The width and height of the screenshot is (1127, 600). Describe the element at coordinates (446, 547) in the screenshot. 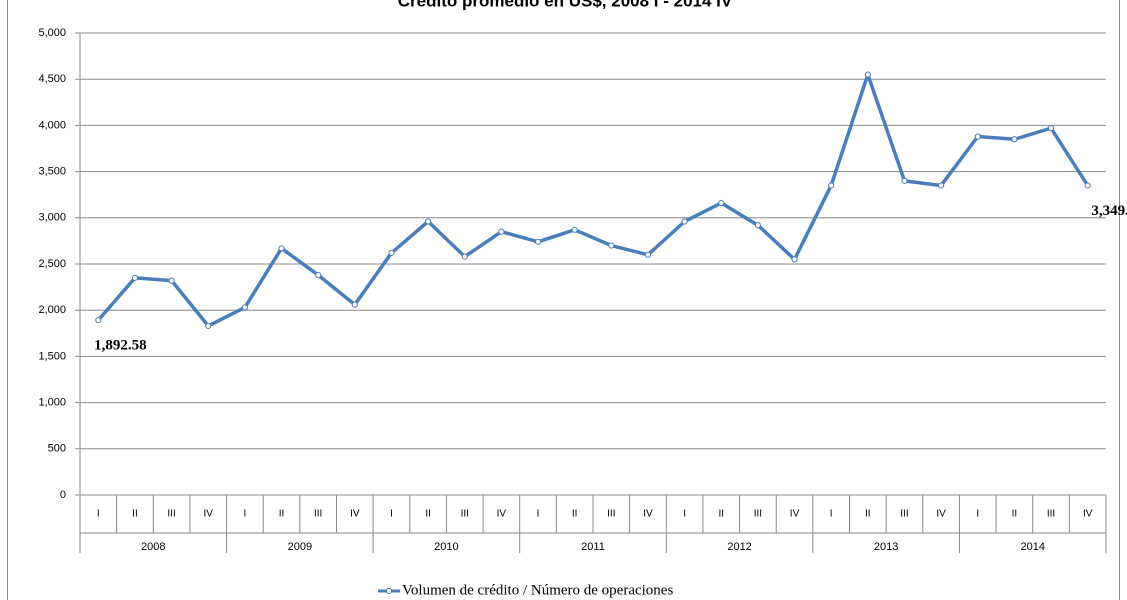

I see `x-group-label: 2010` at that location.